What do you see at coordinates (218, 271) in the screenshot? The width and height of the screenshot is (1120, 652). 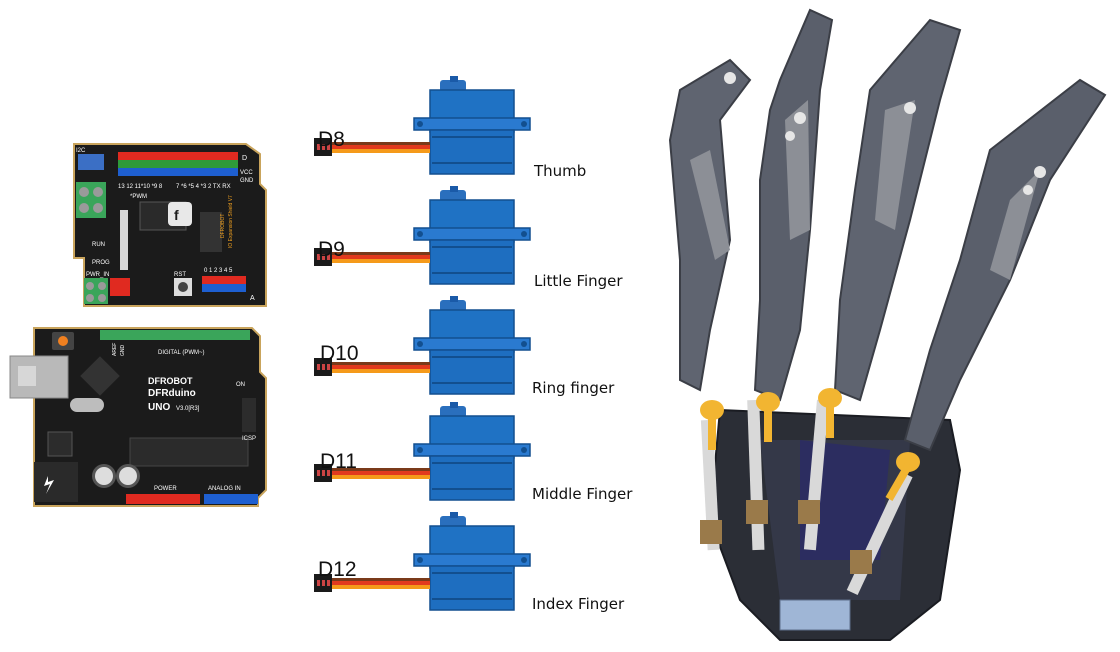 I see `analog-pins: 0 1 2 3 4 5` at bounding box center [218, 271].